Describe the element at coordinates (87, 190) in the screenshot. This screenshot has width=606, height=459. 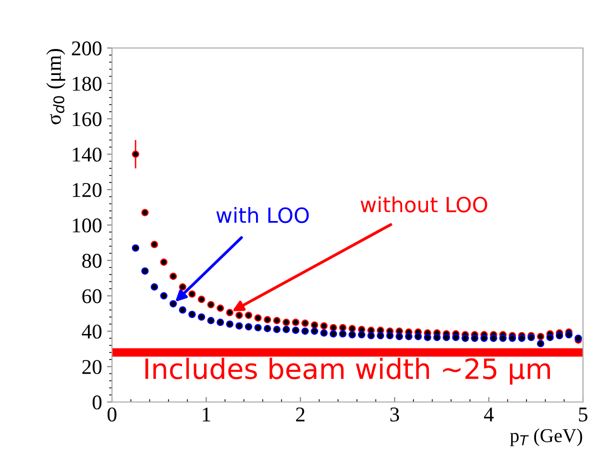
I see `y-tick-label: 120` at that location.